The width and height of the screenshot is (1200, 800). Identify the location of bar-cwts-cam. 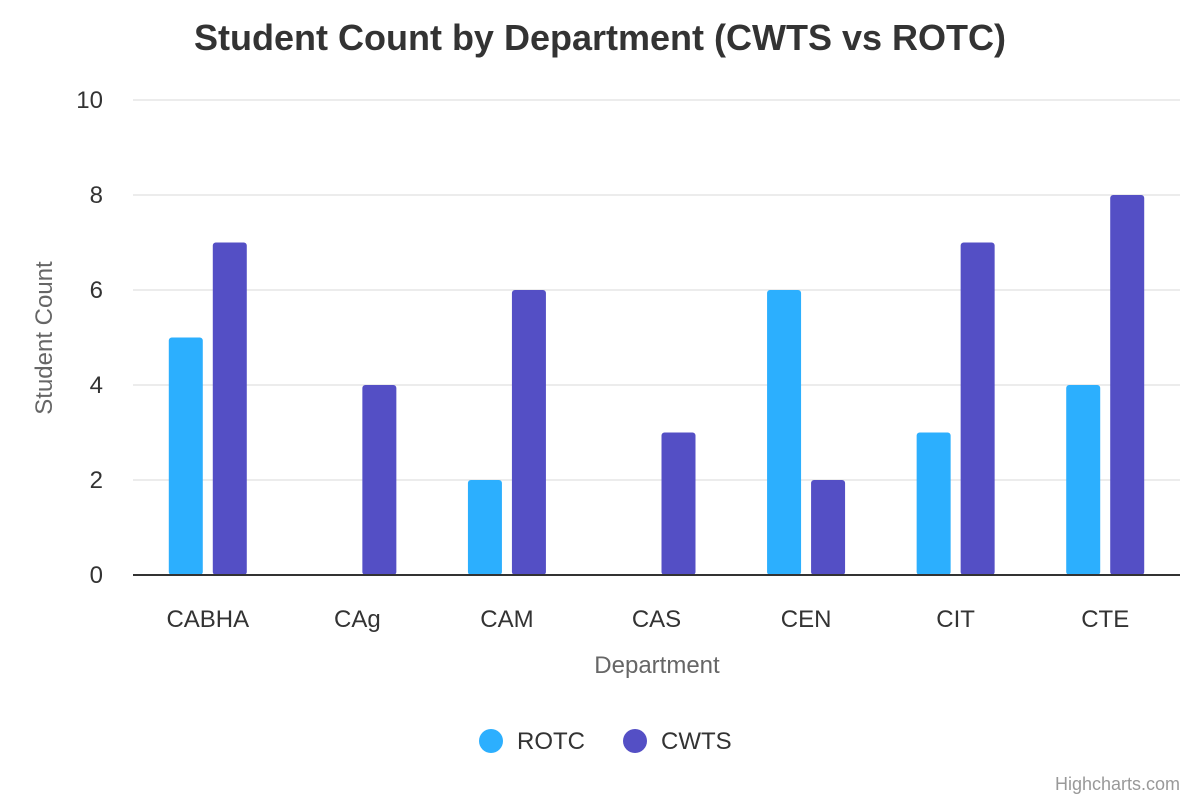
(528, 432).